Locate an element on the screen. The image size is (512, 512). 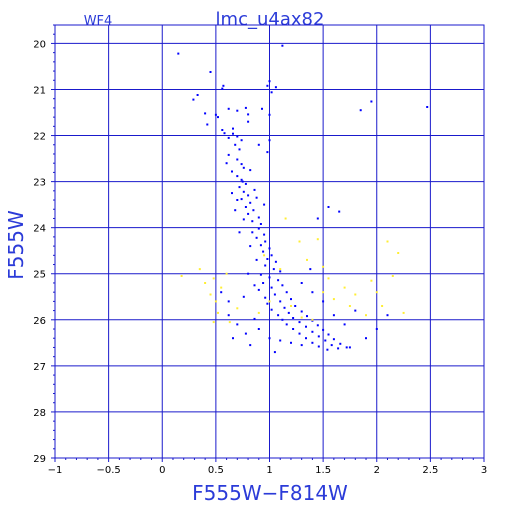
y-tick-label: 23 is located at coordinates (39, 183).